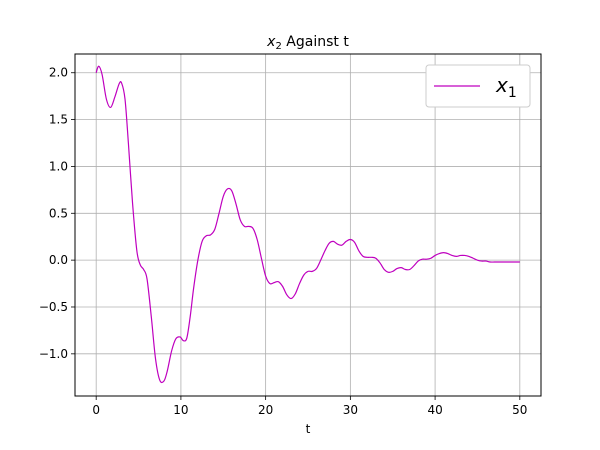  Describe the element at coordinates (519, 410) in the screenshot. I see `x-tick-label: 50` at that location.